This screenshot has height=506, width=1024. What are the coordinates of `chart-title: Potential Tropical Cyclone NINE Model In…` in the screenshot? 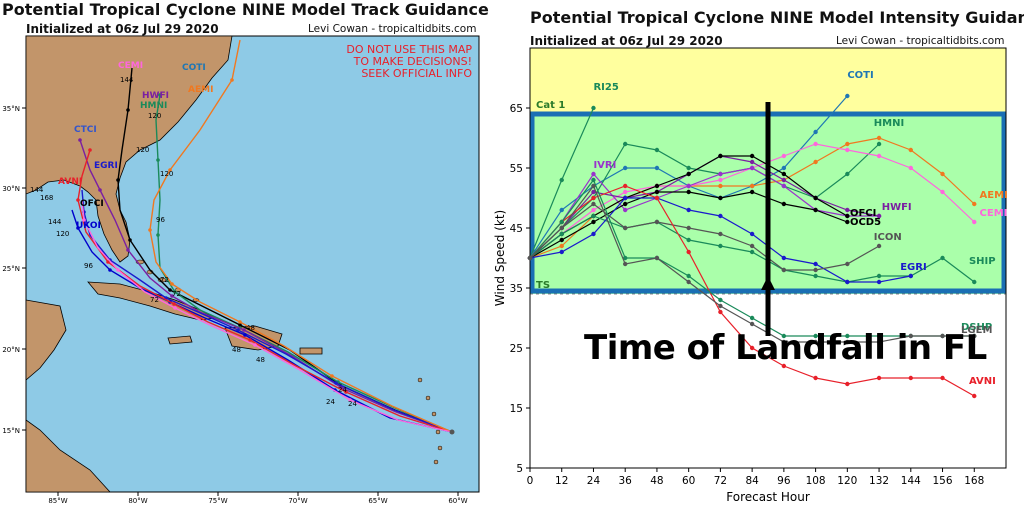 It's located at (777, 17).